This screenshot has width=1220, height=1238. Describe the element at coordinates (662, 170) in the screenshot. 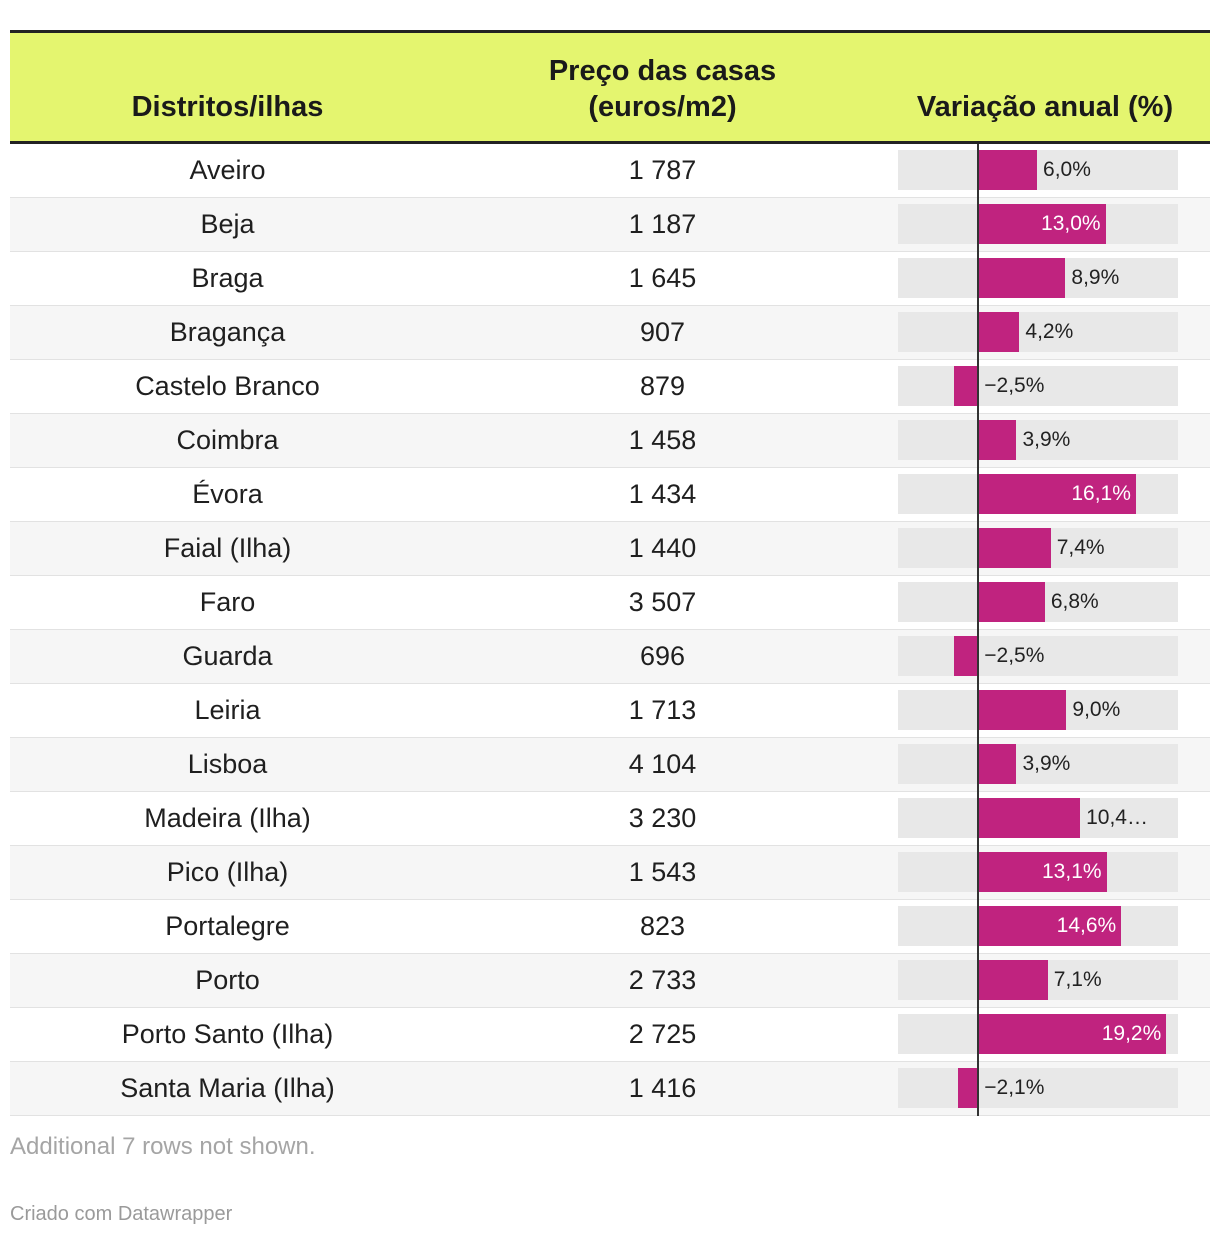

I see `house-price: 1 787` at that location.